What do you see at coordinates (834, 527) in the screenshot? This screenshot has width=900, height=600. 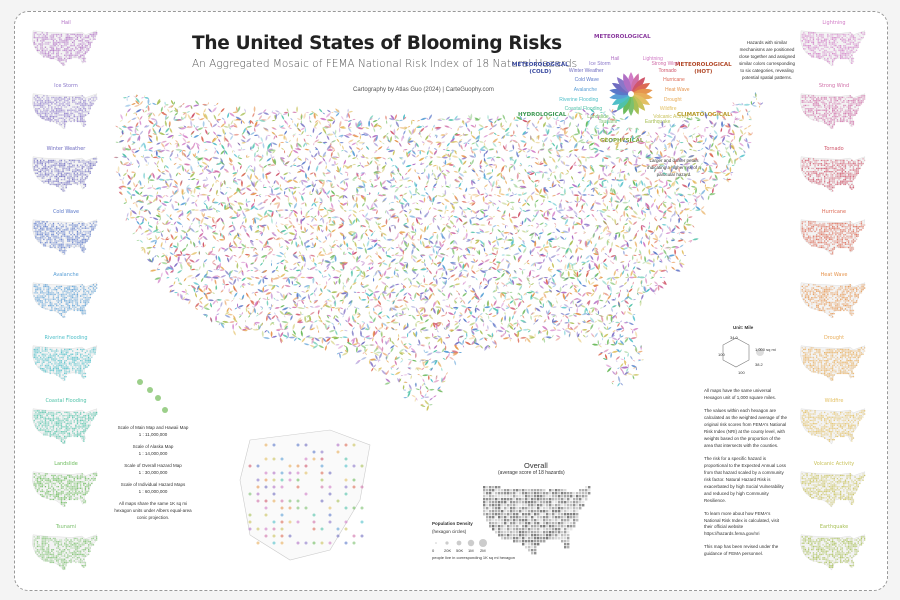 I see `hazard-map-label: Earthquake` at bounding box center [834, 527].